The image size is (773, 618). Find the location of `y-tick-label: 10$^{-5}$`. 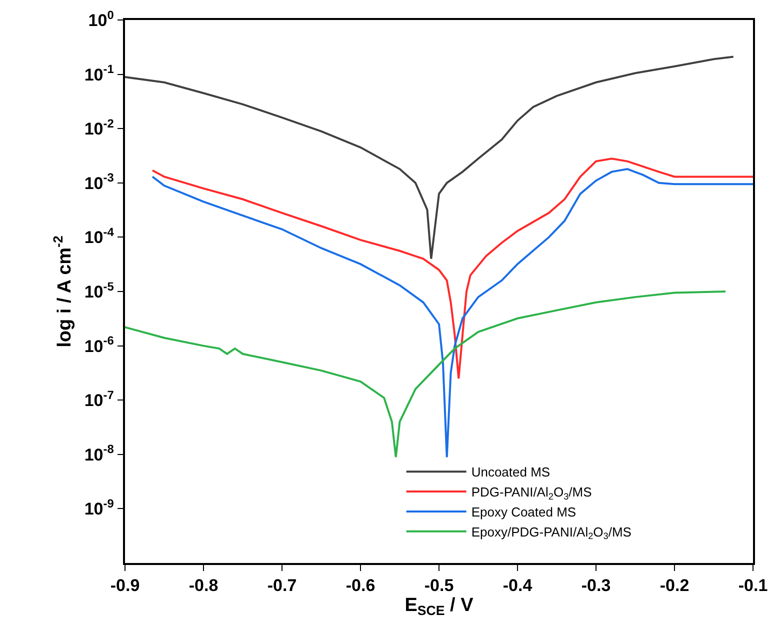

y-tick-label: 10$^{-5}$ is located at coordinates (99, 290).